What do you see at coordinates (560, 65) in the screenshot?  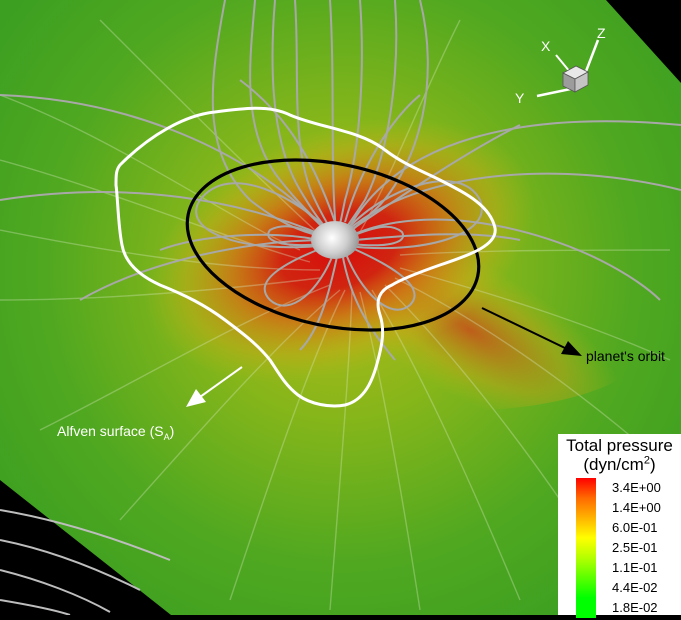 I see `axis-triad: X Y Z` at bounding box center [560, 65].